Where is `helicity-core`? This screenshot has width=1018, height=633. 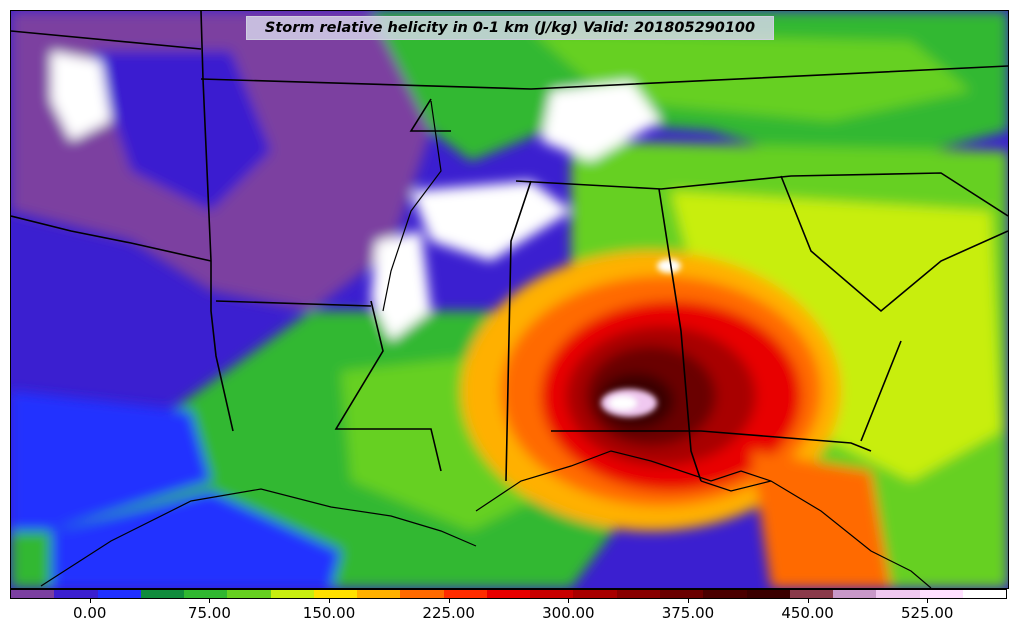
helicity-core is located at coordinates (641, 338).